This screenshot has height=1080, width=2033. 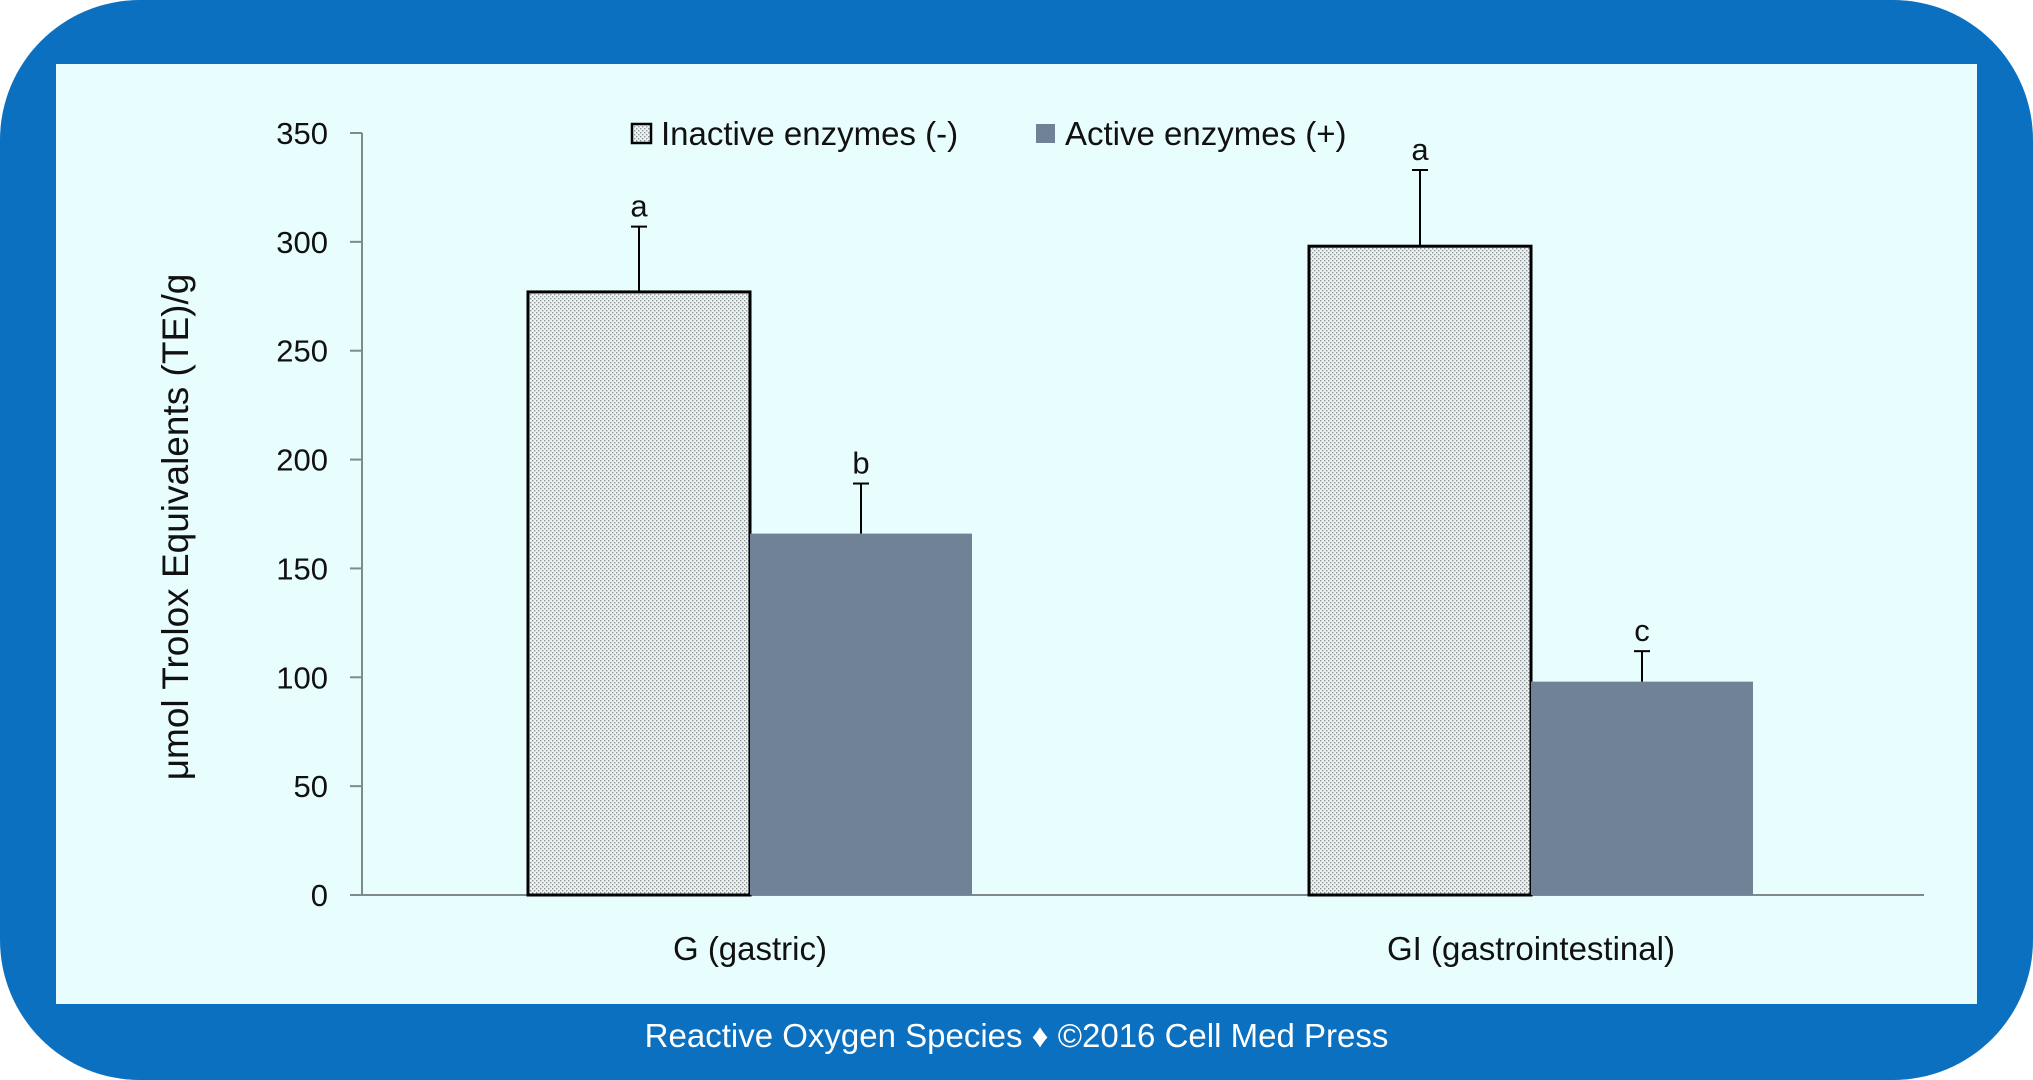 I want to click on y-tick-label: 250, so click(x=302, y=351).